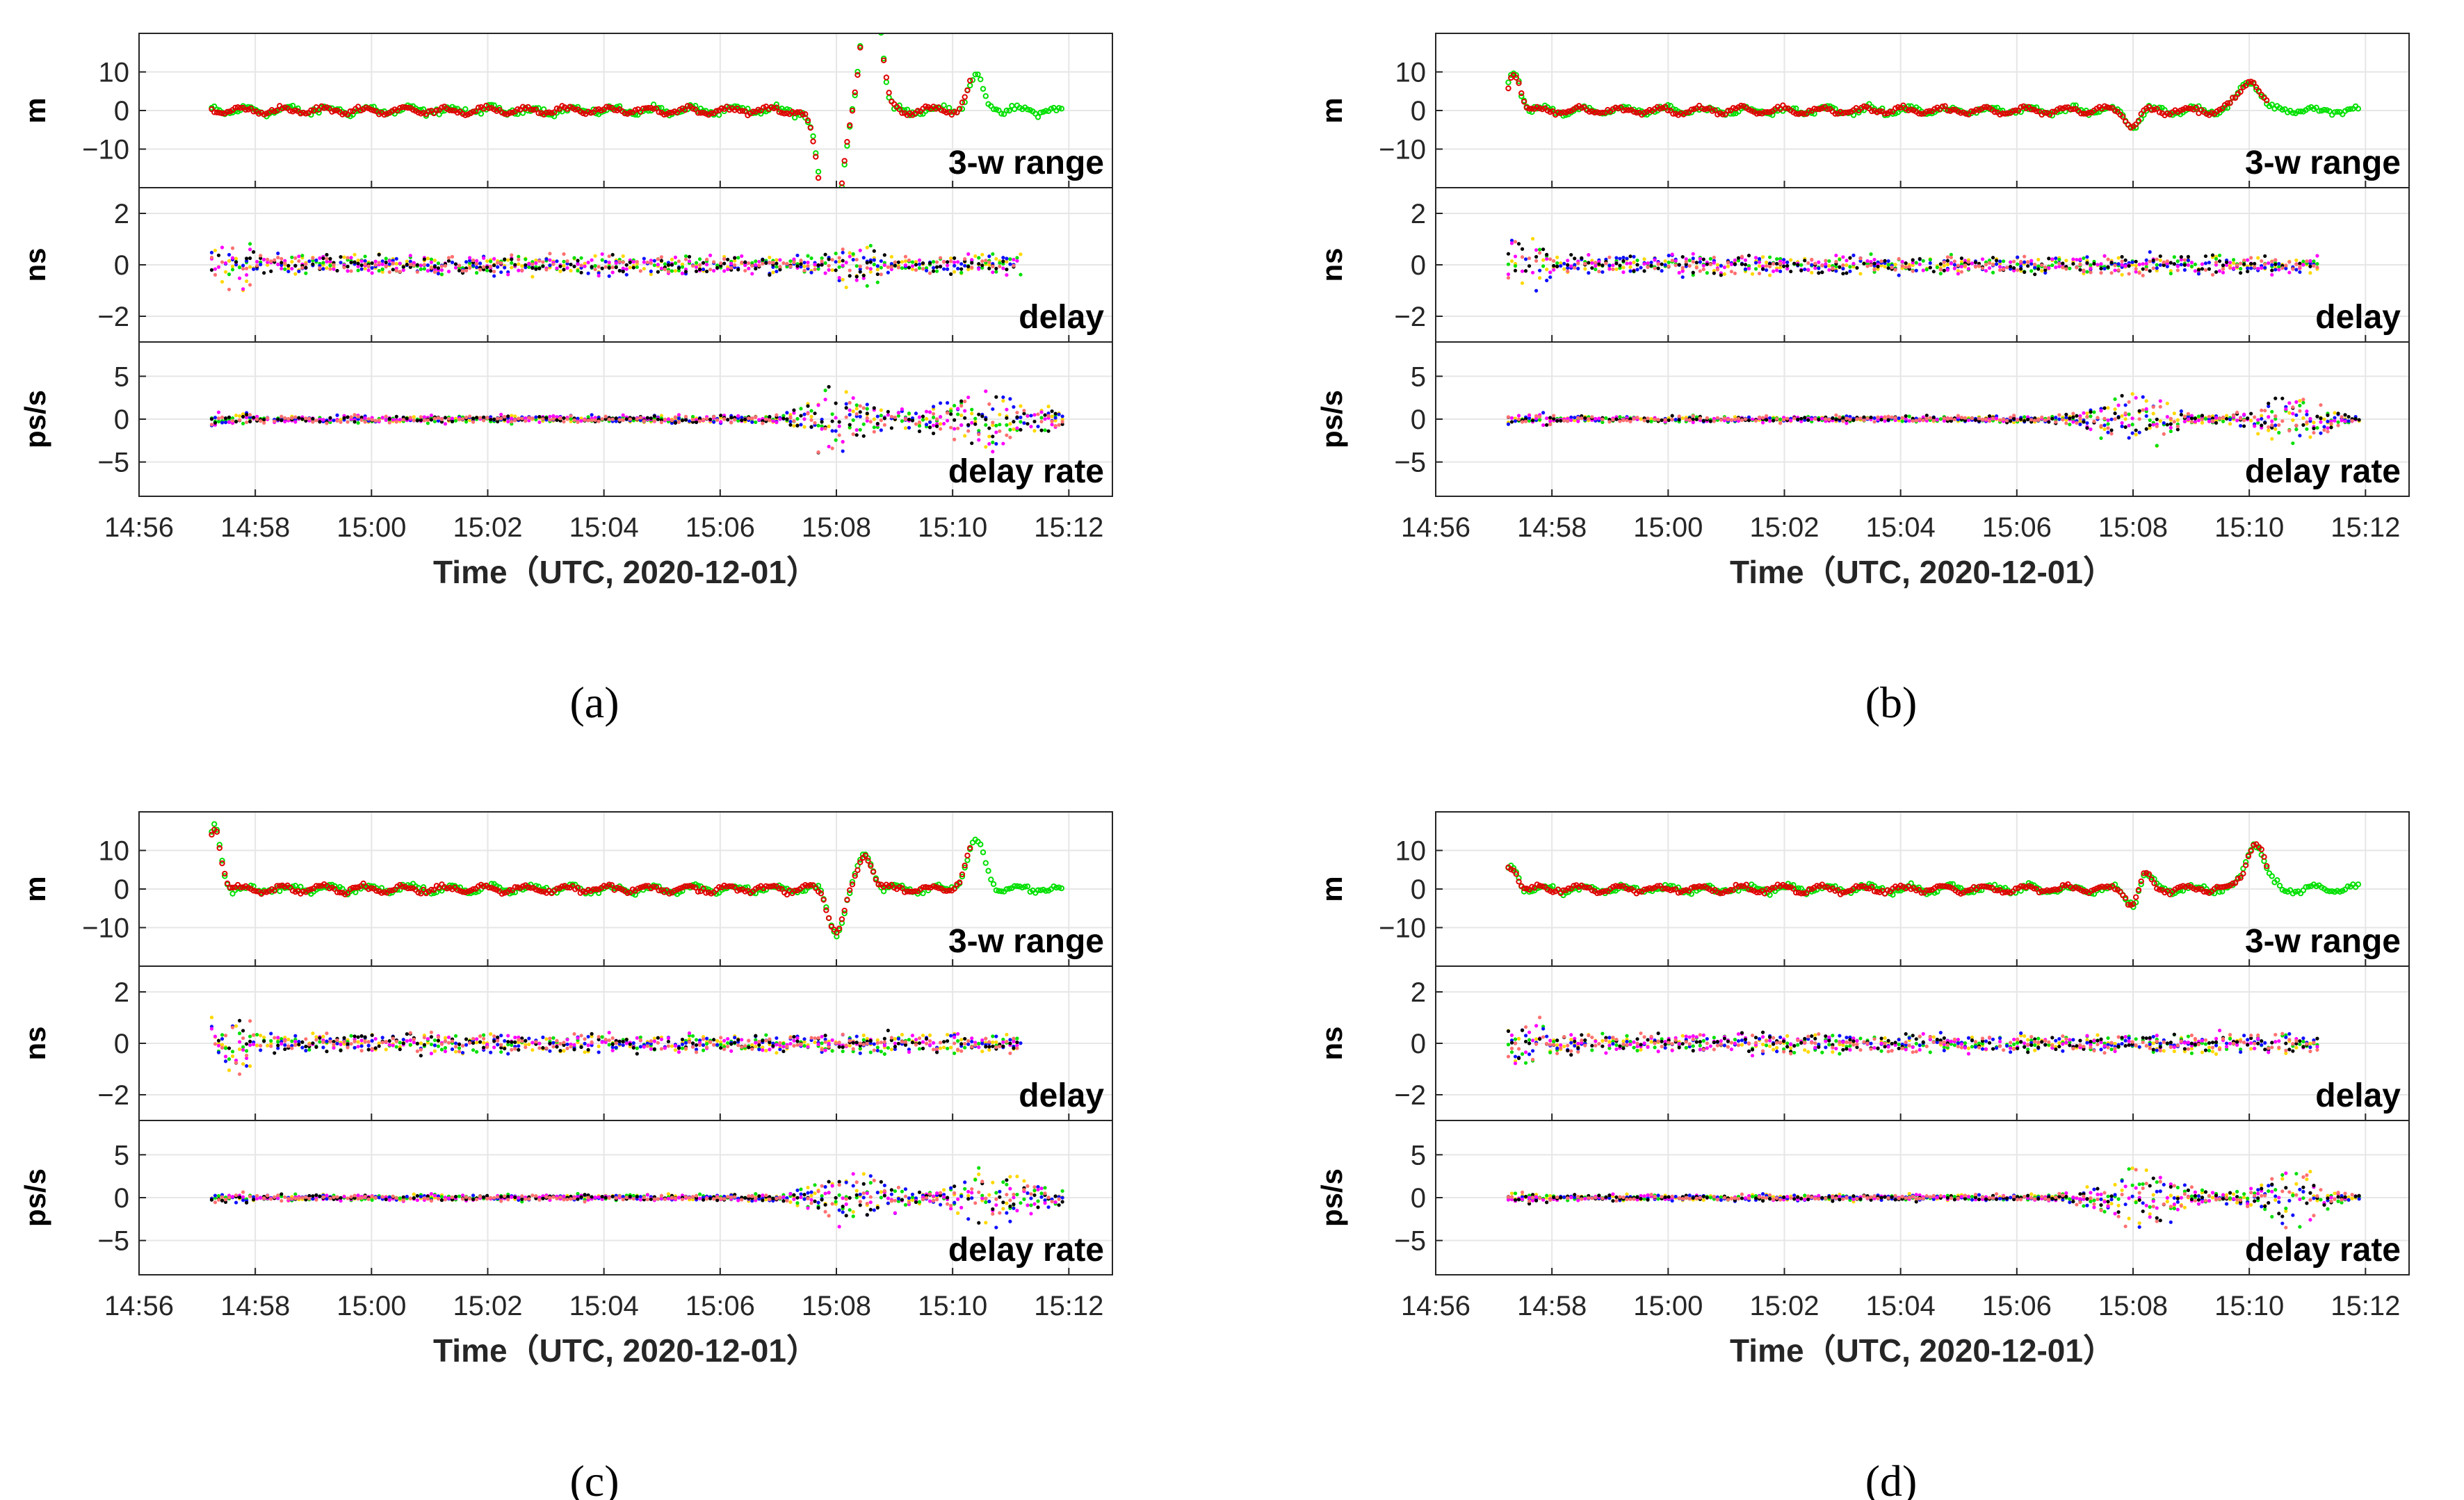 The width and height of the screenshot is (2464, 1500). What do you see at coordinates (2323, 163) in the screenshot?
I see `subplot-label: 3-w range` at bounding box center [2323, 163].